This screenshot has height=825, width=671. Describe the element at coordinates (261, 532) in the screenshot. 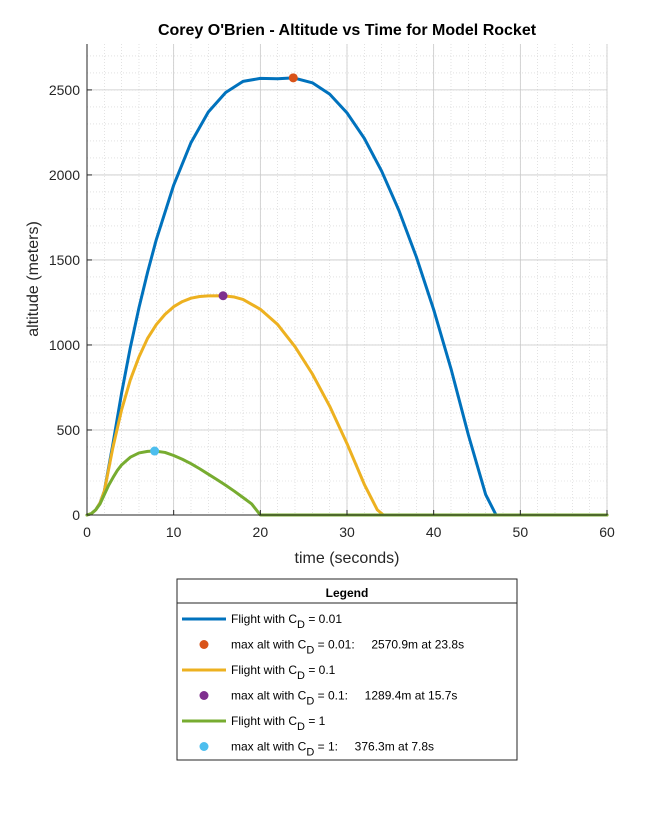

I see `x-tick-label: 20` at that location.